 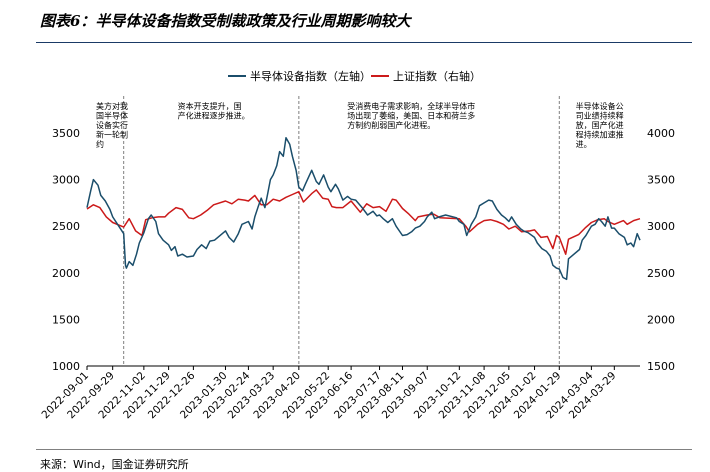 I want to click on y-tick-label-left: 1500, so click(x=66, y=319).